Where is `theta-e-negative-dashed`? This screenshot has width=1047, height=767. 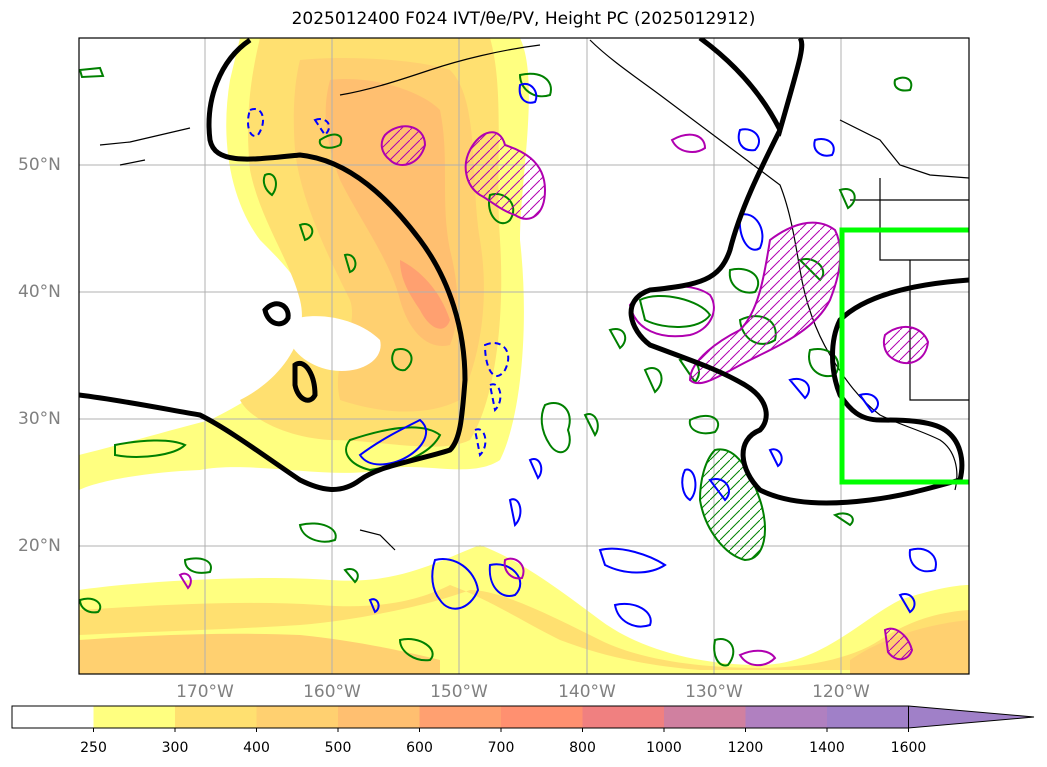 theta-e-negative-dashed is located at coordinates (378, 283).